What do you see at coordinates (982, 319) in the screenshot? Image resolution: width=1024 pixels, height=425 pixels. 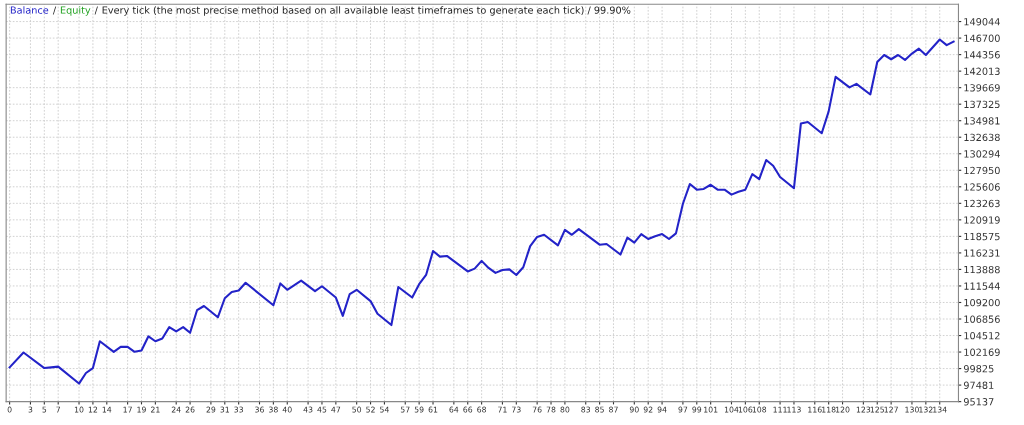 I see `y-tick-label: 106856` at bounding box center [982, 319].